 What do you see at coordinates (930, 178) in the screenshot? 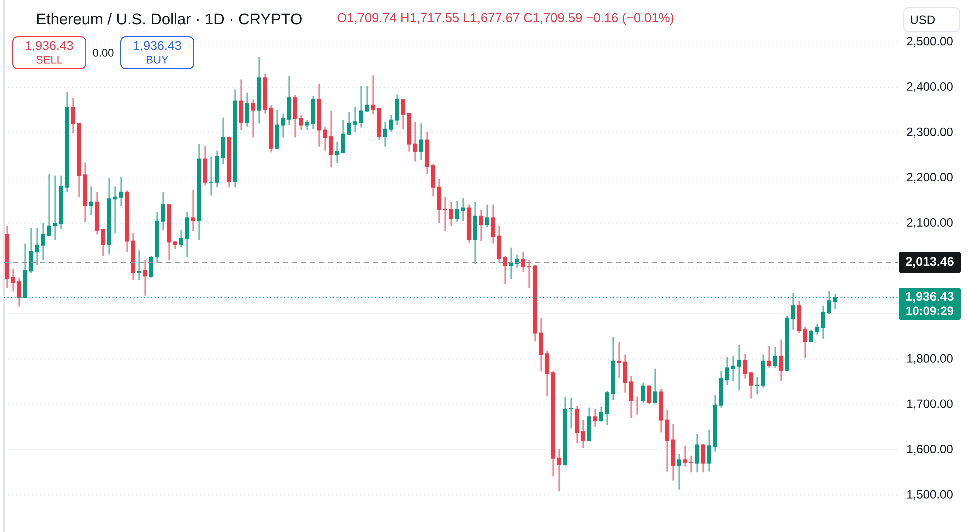
I see `y-tick-label: 2,200.00` at bounding box center [930, 178].